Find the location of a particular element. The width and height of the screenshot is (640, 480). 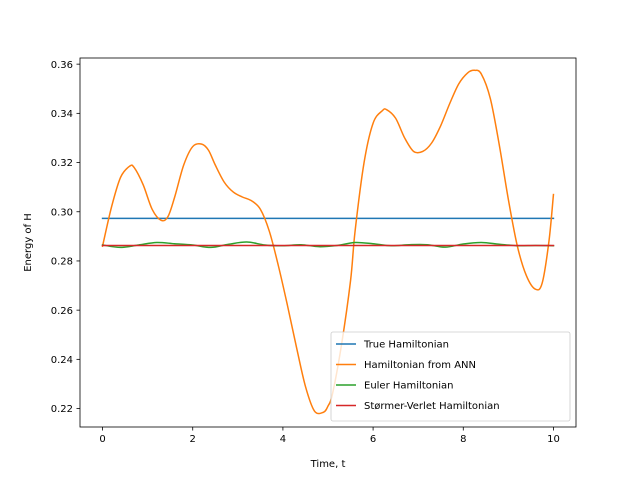

y-tick-label: 0.32 is located at coordinates (62, 163).